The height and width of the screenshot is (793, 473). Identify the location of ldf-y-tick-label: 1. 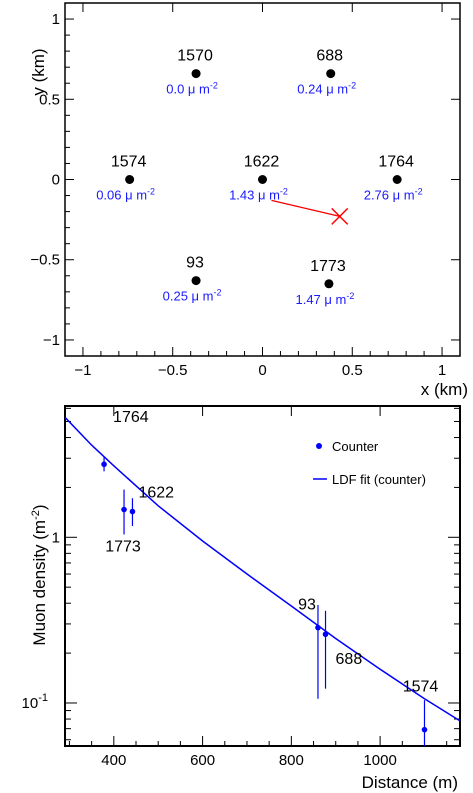
(56, 537).